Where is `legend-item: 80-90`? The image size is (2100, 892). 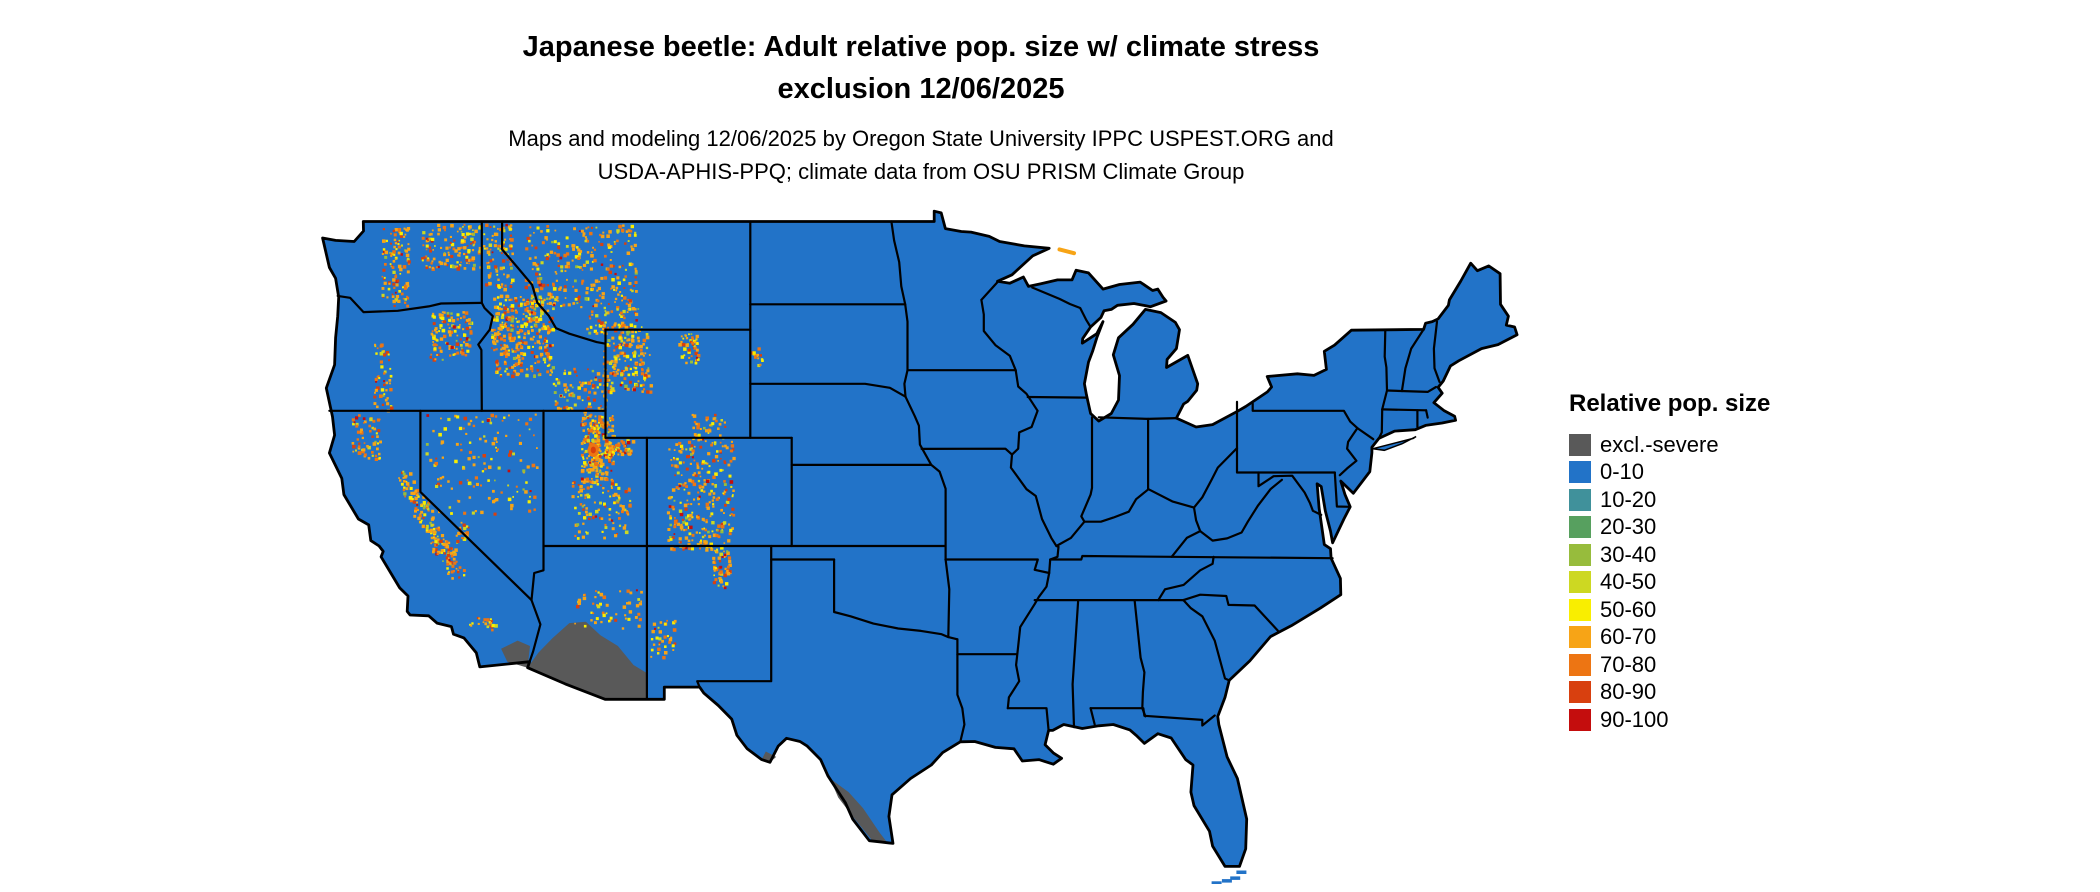
legend-item: 80-90 is located at coordinates (1669, 693).